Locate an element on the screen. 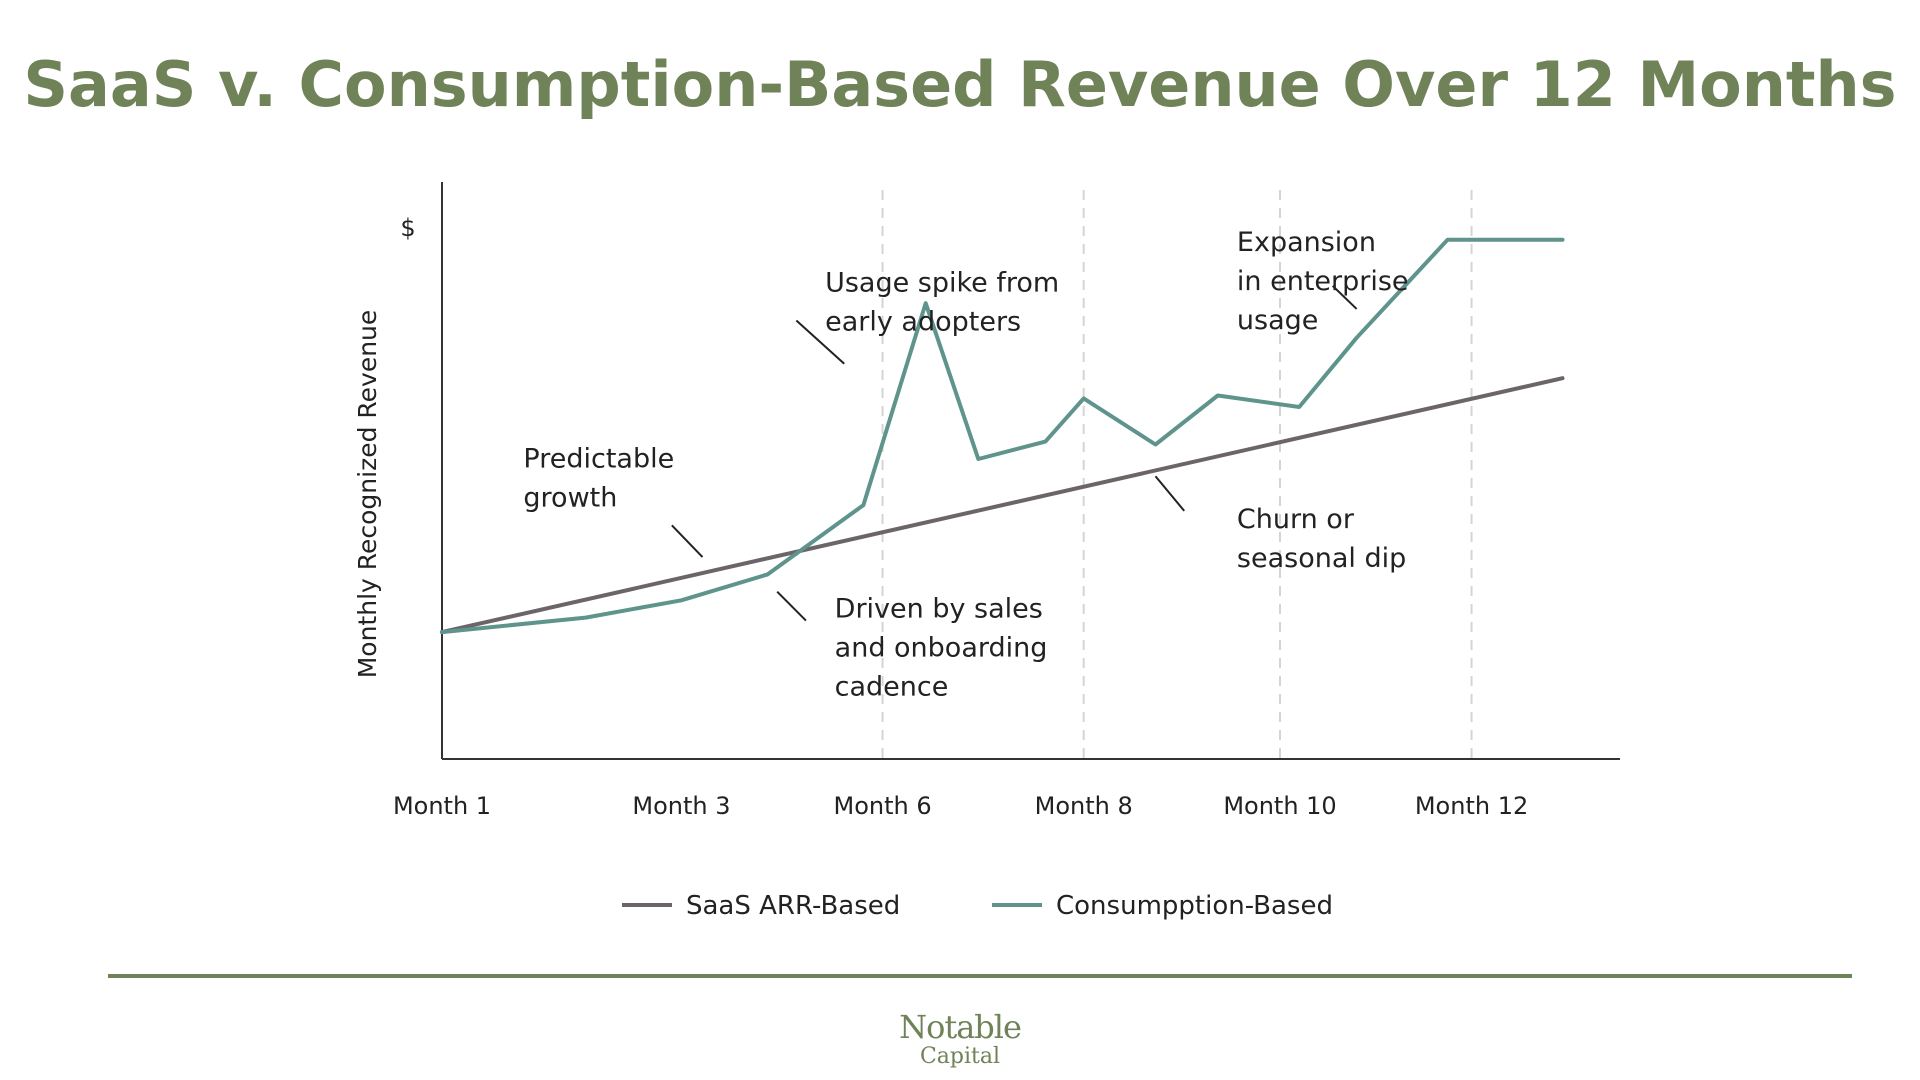  legend-label-1: Consumpption-Based is located at coordinates (1194, 906).